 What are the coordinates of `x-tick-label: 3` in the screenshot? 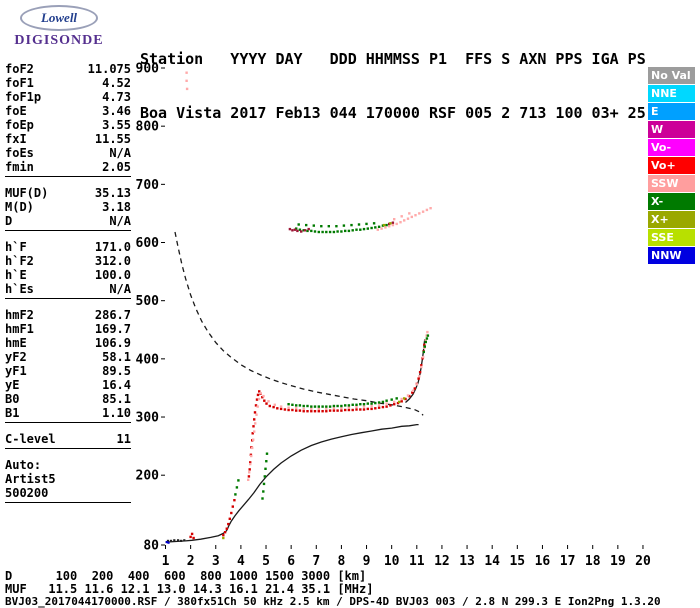 It's located at (216, 561).